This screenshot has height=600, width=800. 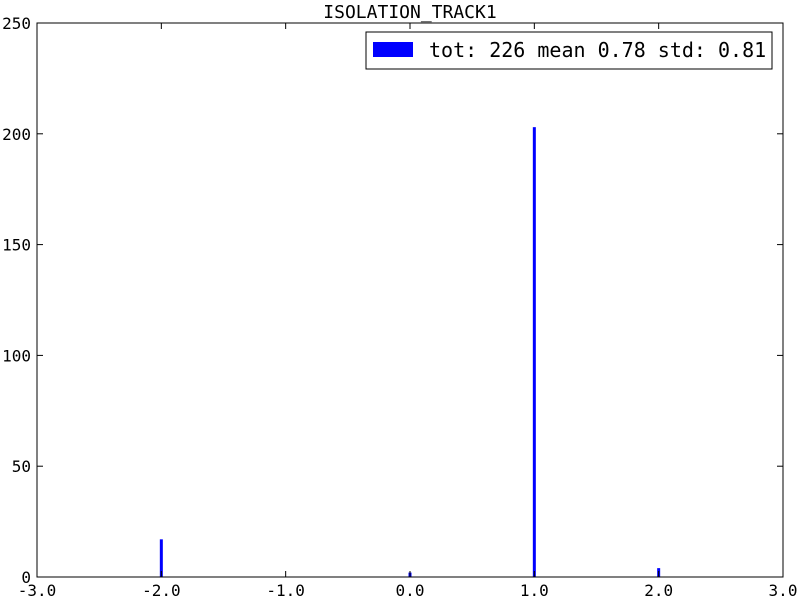 What do you see at coordinates (393, 49) in the screenshot?
I see `legend-swatch` at bounding box center [393, 49].